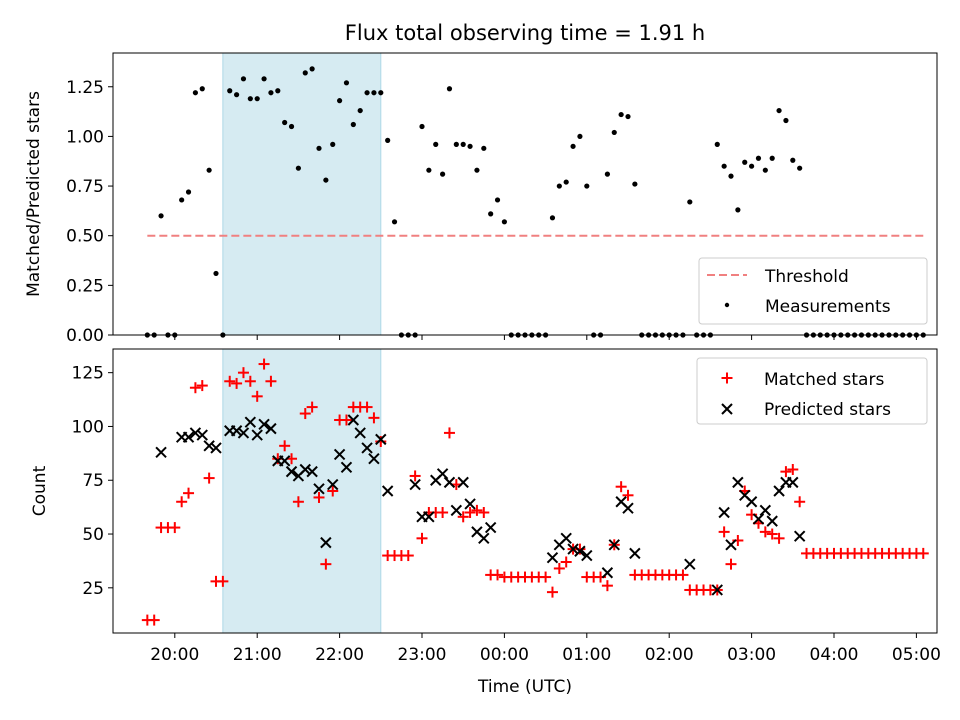  Describe the element at coordinates (586, 655) in the screenshot. I see `x-tick-label: 01:00` at that location.